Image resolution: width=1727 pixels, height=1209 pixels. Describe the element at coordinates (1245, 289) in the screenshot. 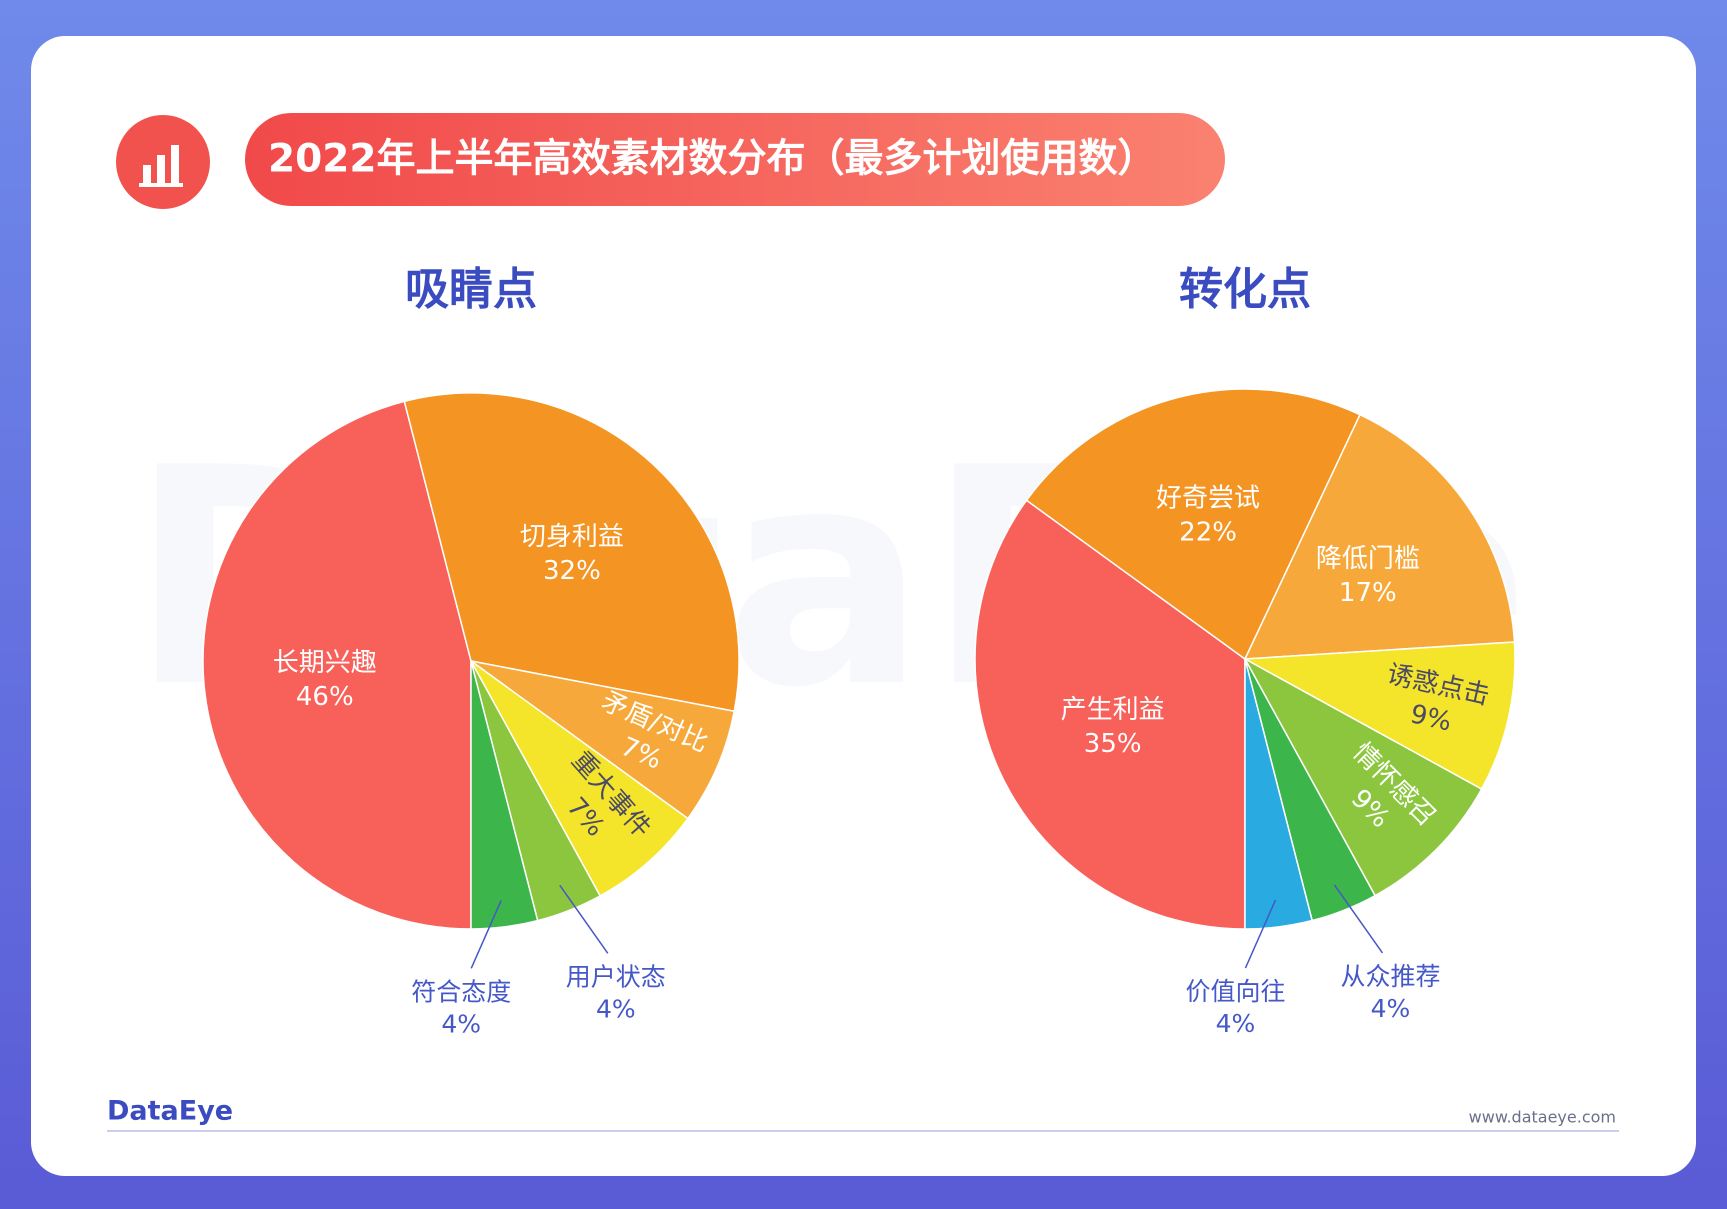

I see `chart-title: 转化点` at that location.